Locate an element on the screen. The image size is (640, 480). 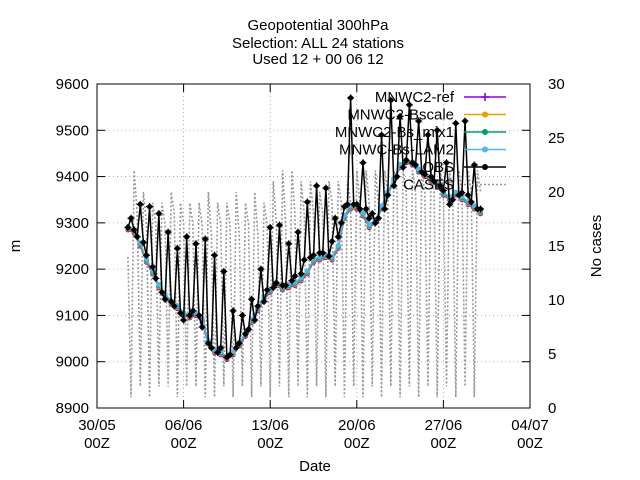
y-tick-label: 9500 is located at coordinates (72, 130).